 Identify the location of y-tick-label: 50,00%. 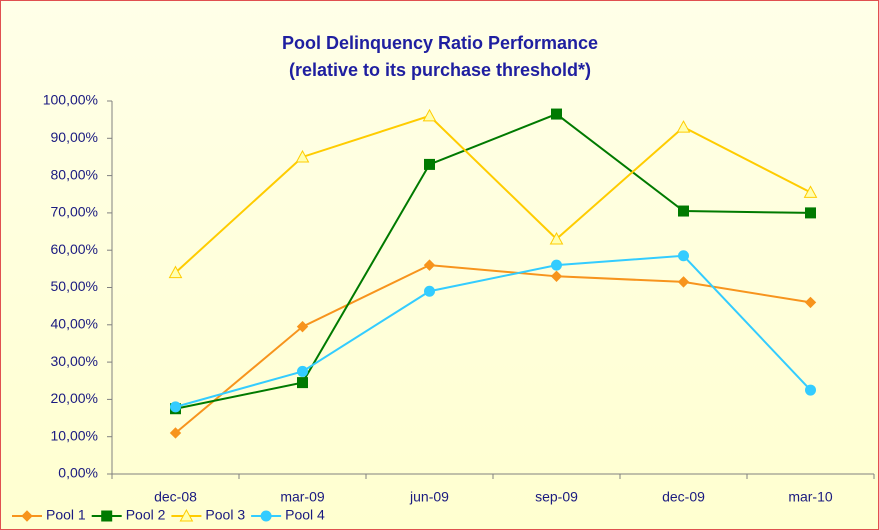
(74, 286).